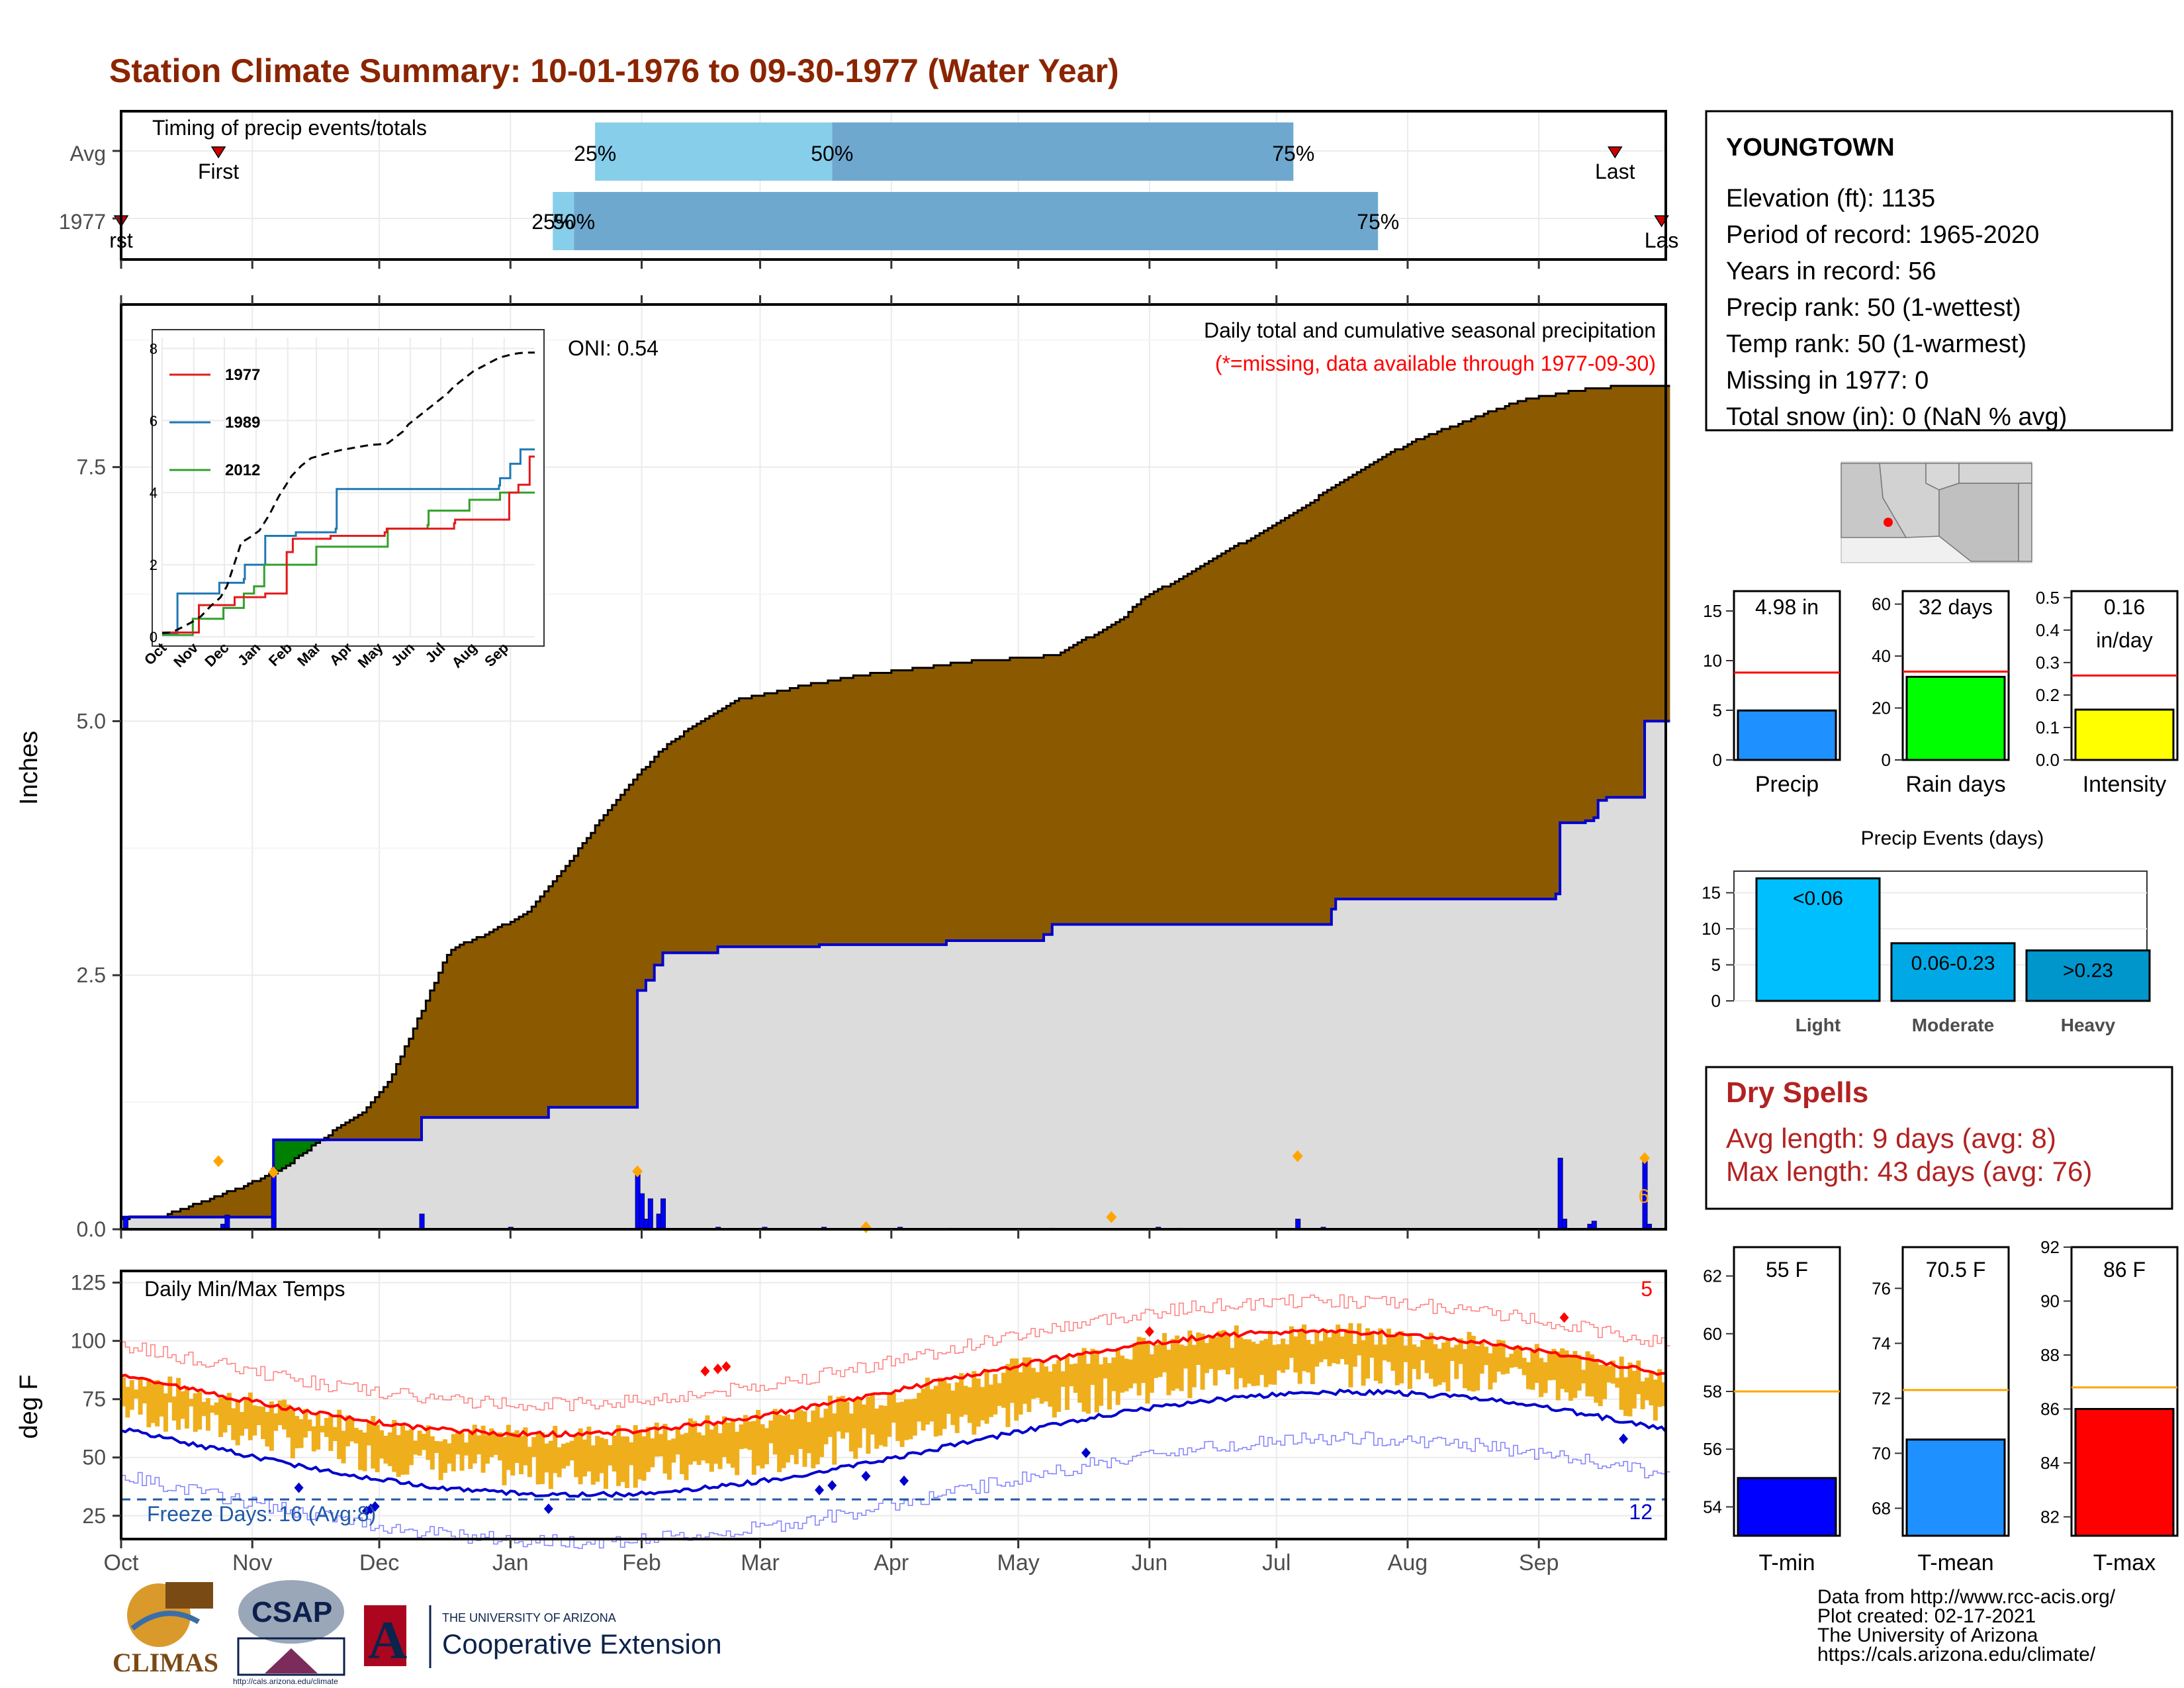 Image resolution: width=2184 pixels, height=1688 pixels. I want to click on mini-bar-ytick-label: 0.1, so click(2048, 727).